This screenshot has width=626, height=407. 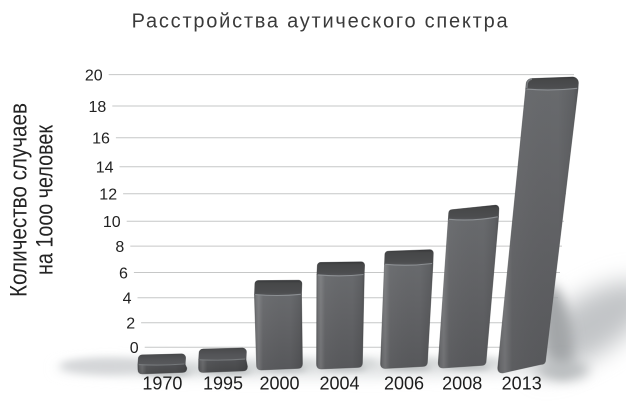 I want to click on svg-text: 1995, so click(x=223, y=384).